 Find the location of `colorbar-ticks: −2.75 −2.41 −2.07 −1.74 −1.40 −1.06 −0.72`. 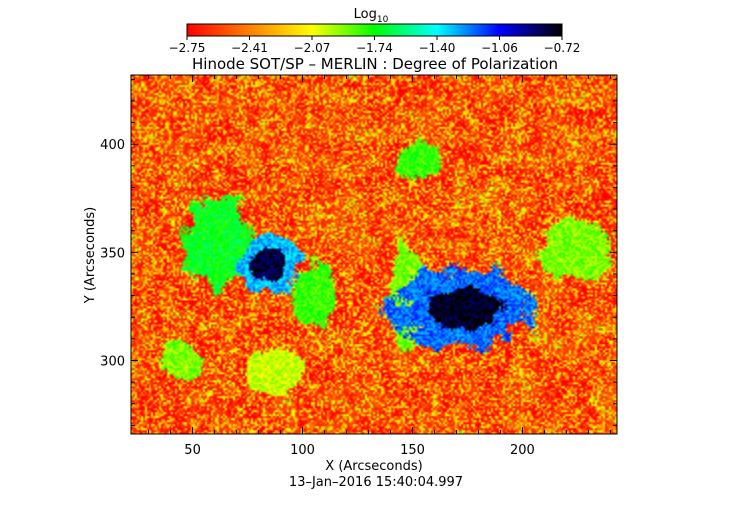

colorbar-ticks: −2.75 −2.41 −2.07 −1.74 −1.40 −1.06 −0.72 is located at coordinates (375, 45).